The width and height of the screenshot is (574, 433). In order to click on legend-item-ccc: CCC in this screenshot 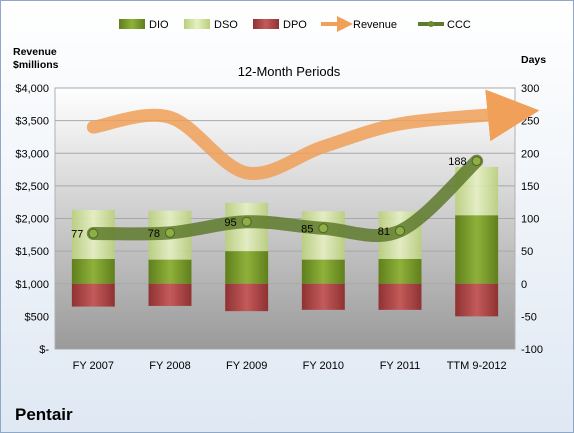, I will do `click(444, 25)`.